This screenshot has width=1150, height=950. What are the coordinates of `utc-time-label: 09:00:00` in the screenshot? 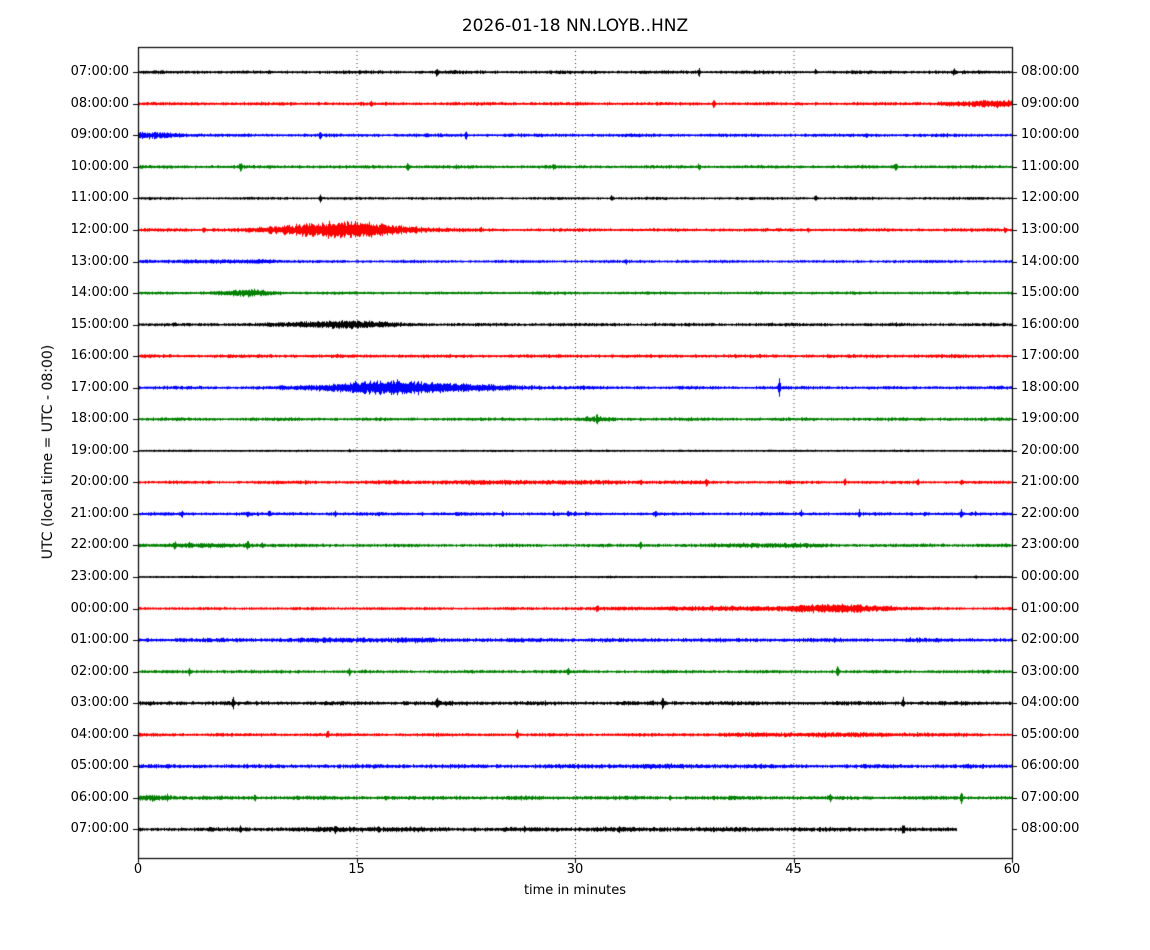 It's located at (99, 135).